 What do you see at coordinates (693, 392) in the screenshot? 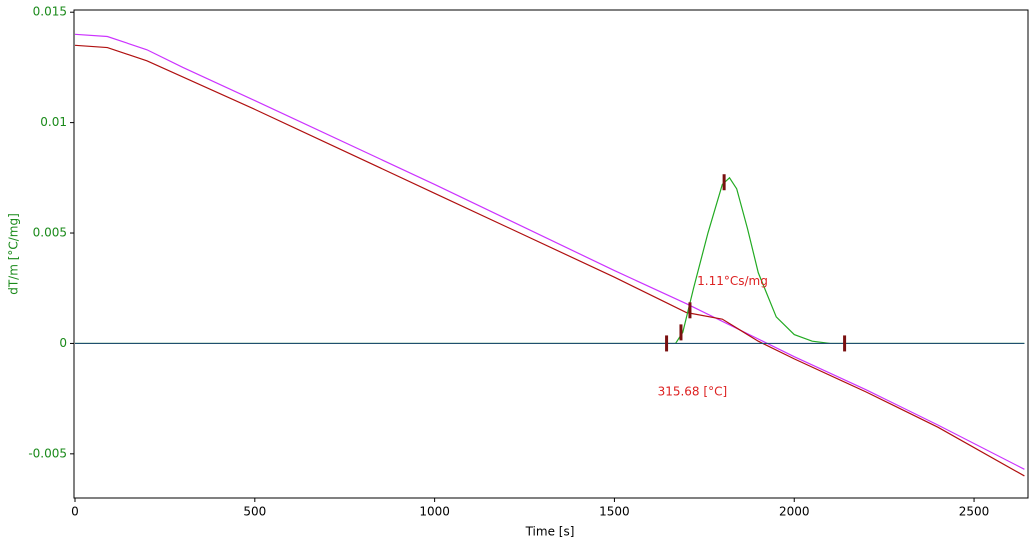
I see `annotation: 315.68 [°C]` at bounding box center [693, 392].